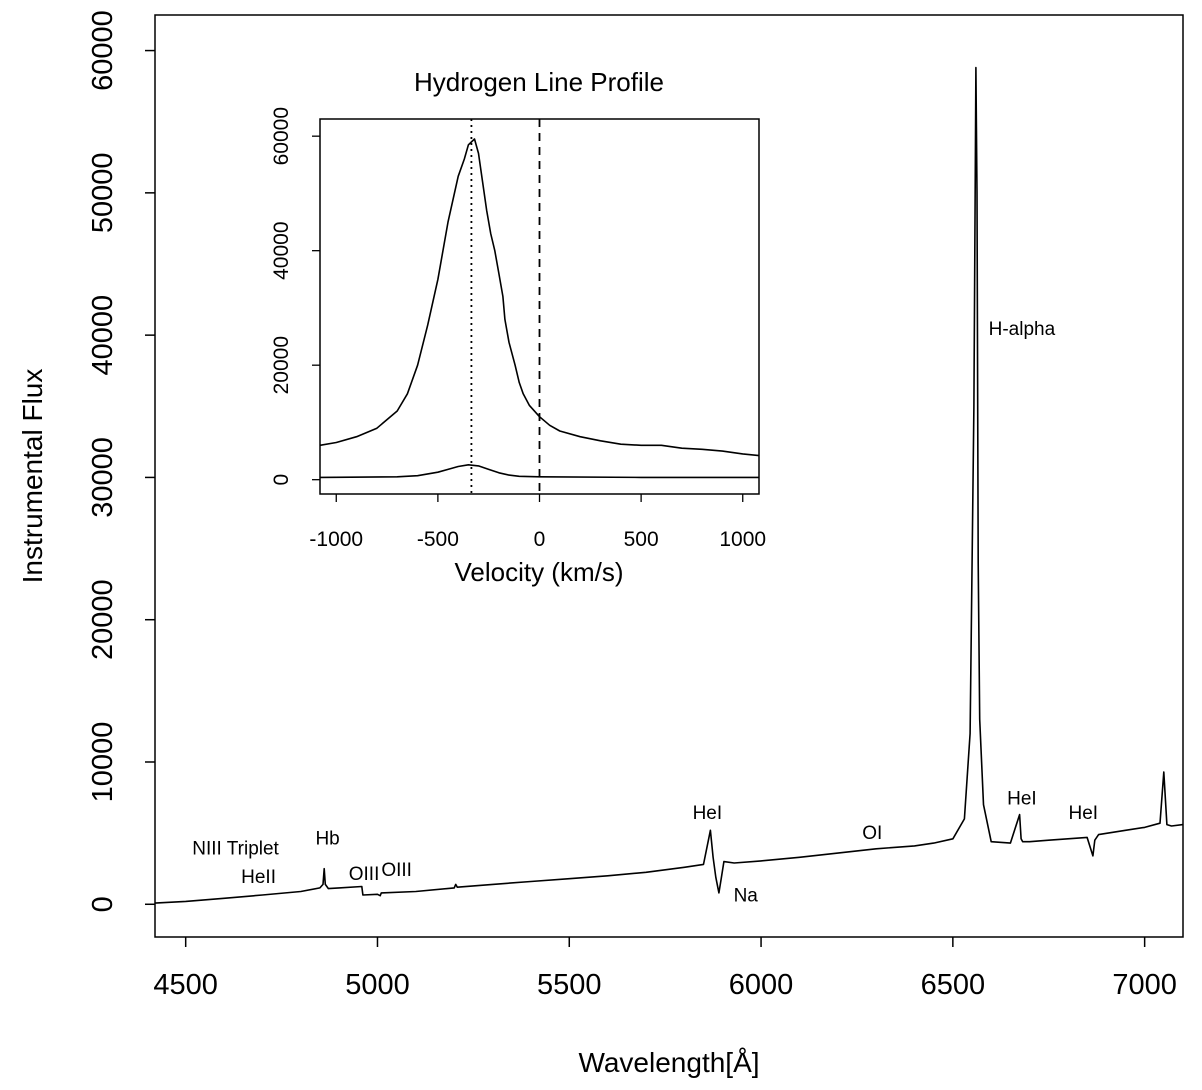  Describe the element at coordinates (103, 193) in the screenshot. I see `main-y-tick-label: 50000` at that location.